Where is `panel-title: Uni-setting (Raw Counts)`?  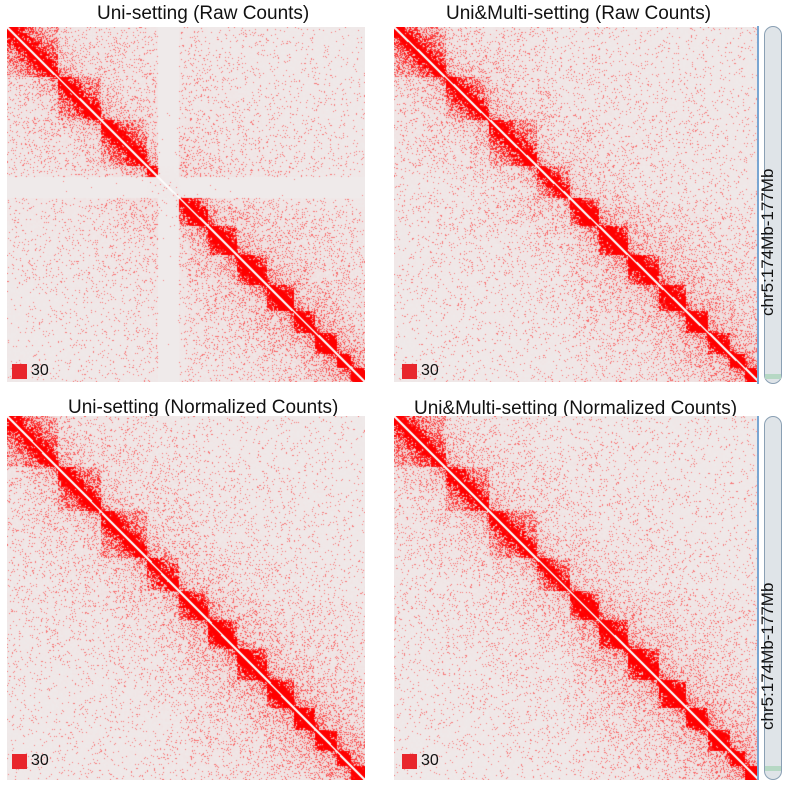
panel-title: Uni-setting (Raw Counts) is located at coordinates (203, 13).